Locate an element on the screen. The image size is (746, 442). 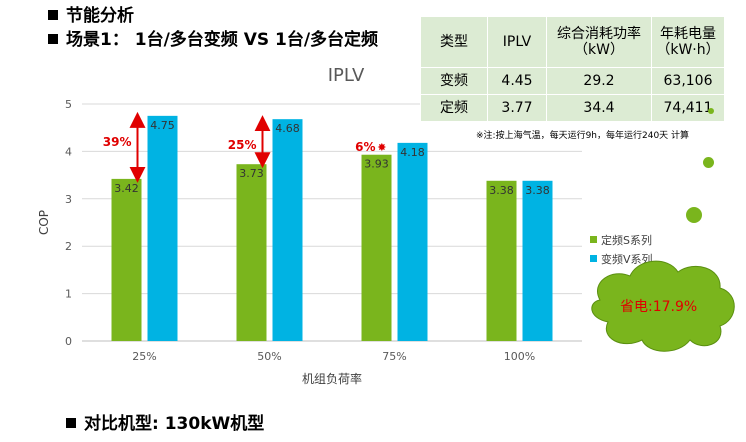
y-tick-label: 1 is located at coordinates (68, 294).